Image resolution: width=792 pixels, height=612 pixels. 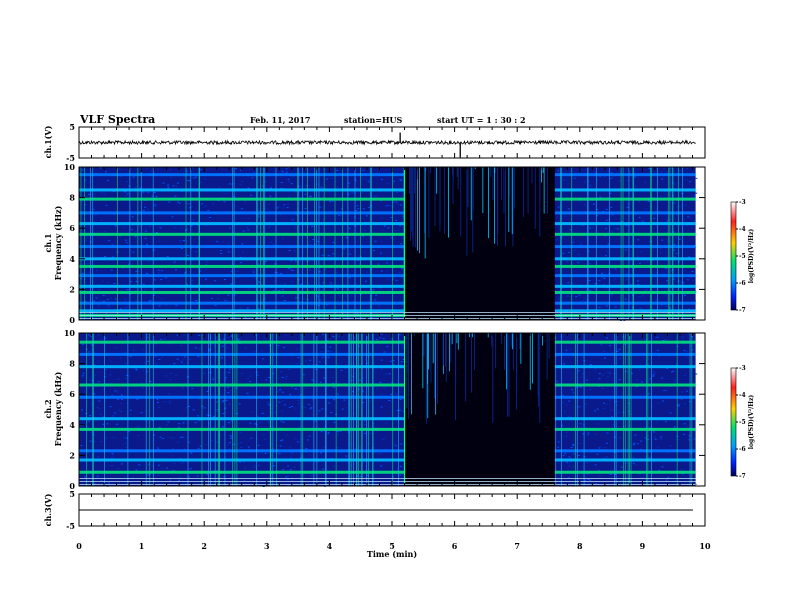 What do you see at coordinates (373, 120) in the screenshot?
I see `station-label: station=HUS` at bounding box center [373, 120].